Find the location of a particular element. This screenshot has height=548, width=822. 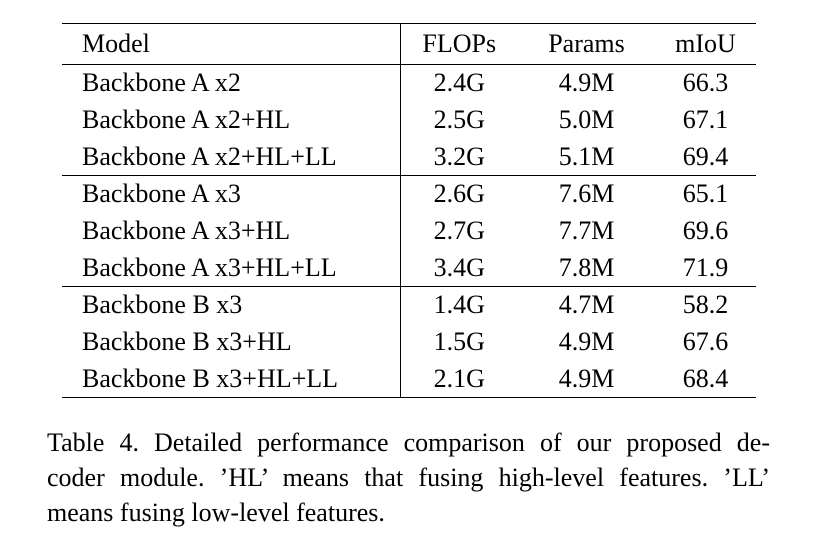

table-cell: 3.4G is located at coordinates (459, 267).